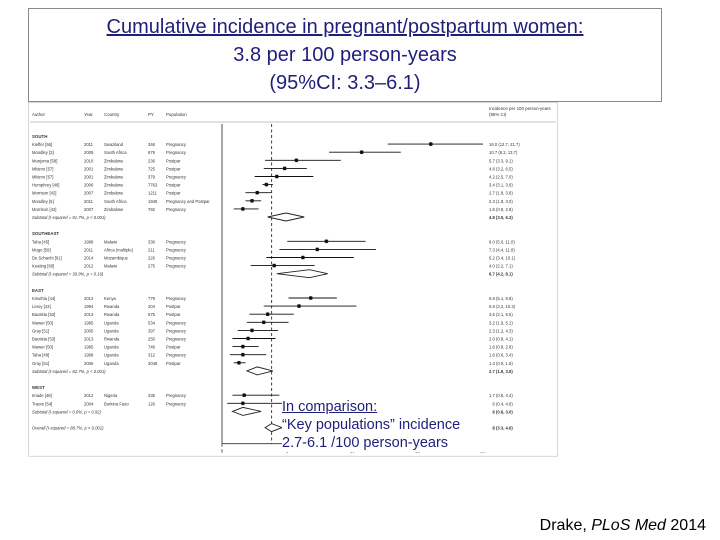 The height and width of the screenshot is (540, 720). I want to click on study-cell: 211, so click(151, 249).